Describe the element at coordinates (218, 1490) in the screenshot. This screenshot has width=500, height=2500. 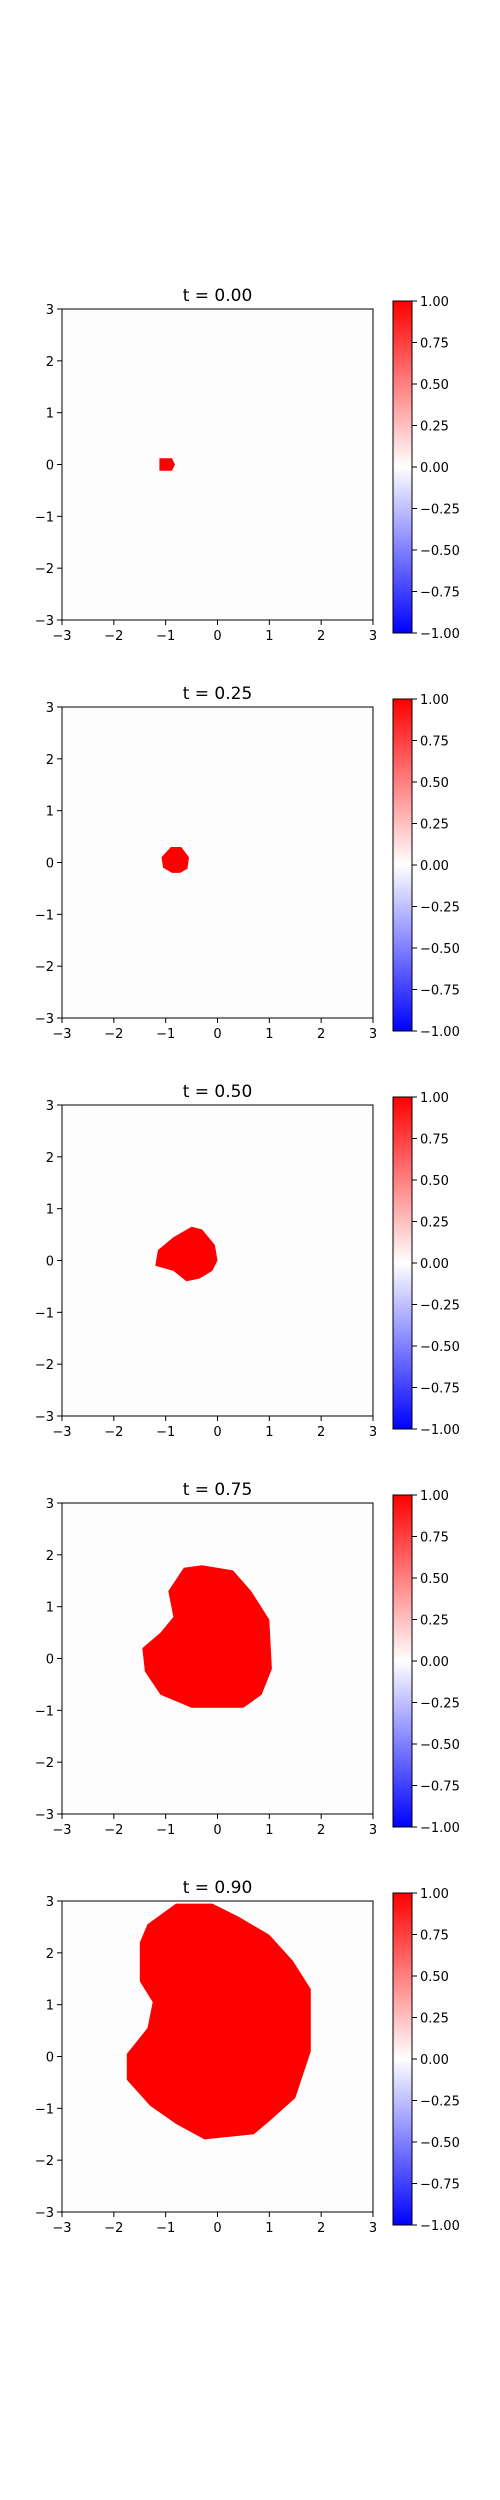
I see `panel-title: t = 0.75` at that location.